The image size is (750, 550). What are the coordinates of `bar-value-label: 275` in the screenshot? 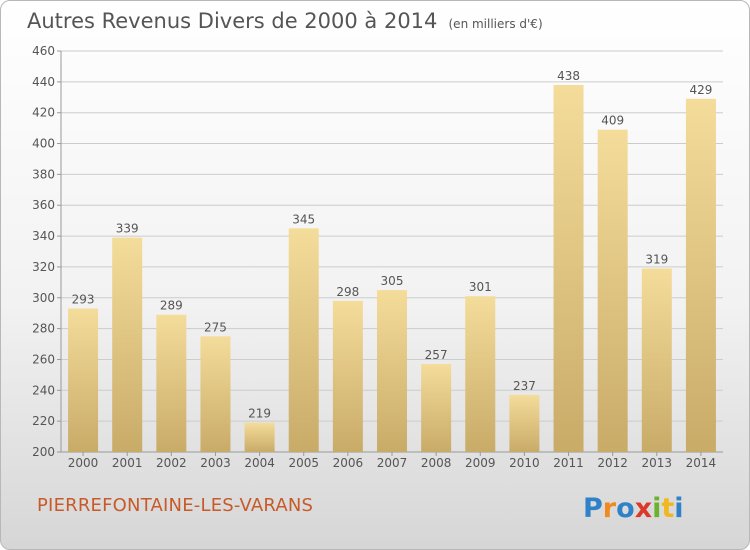 It's located at (215, 327).